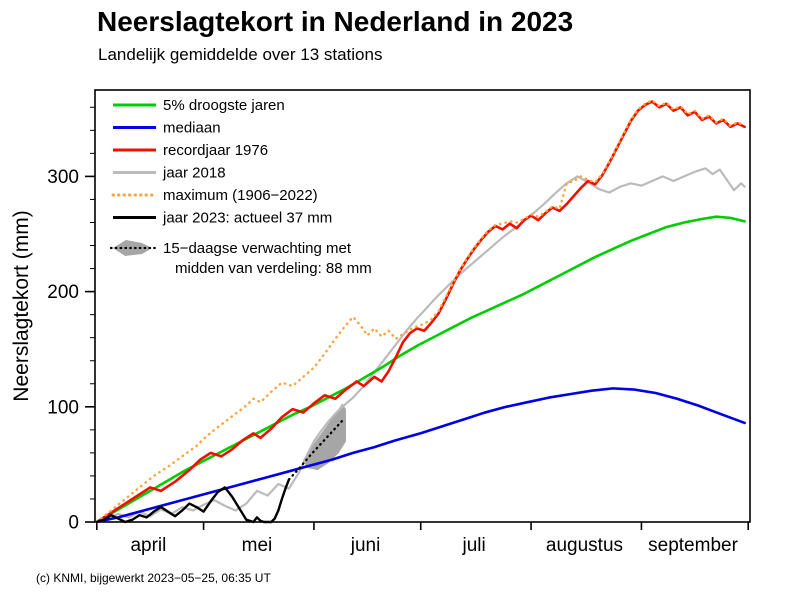 The width and height of the screenshot is (792, 612). I want to click on legend-label-line2: midden van verdeling: 88 mm, so click(273, 268).